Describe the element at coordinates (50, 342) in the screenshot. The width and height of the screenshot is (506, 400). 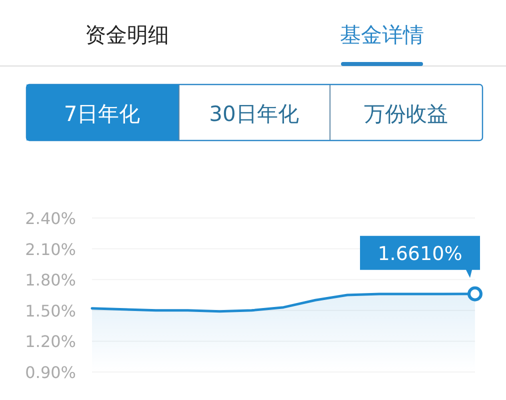
I see `y-tick-label: 1.20%` at that location.